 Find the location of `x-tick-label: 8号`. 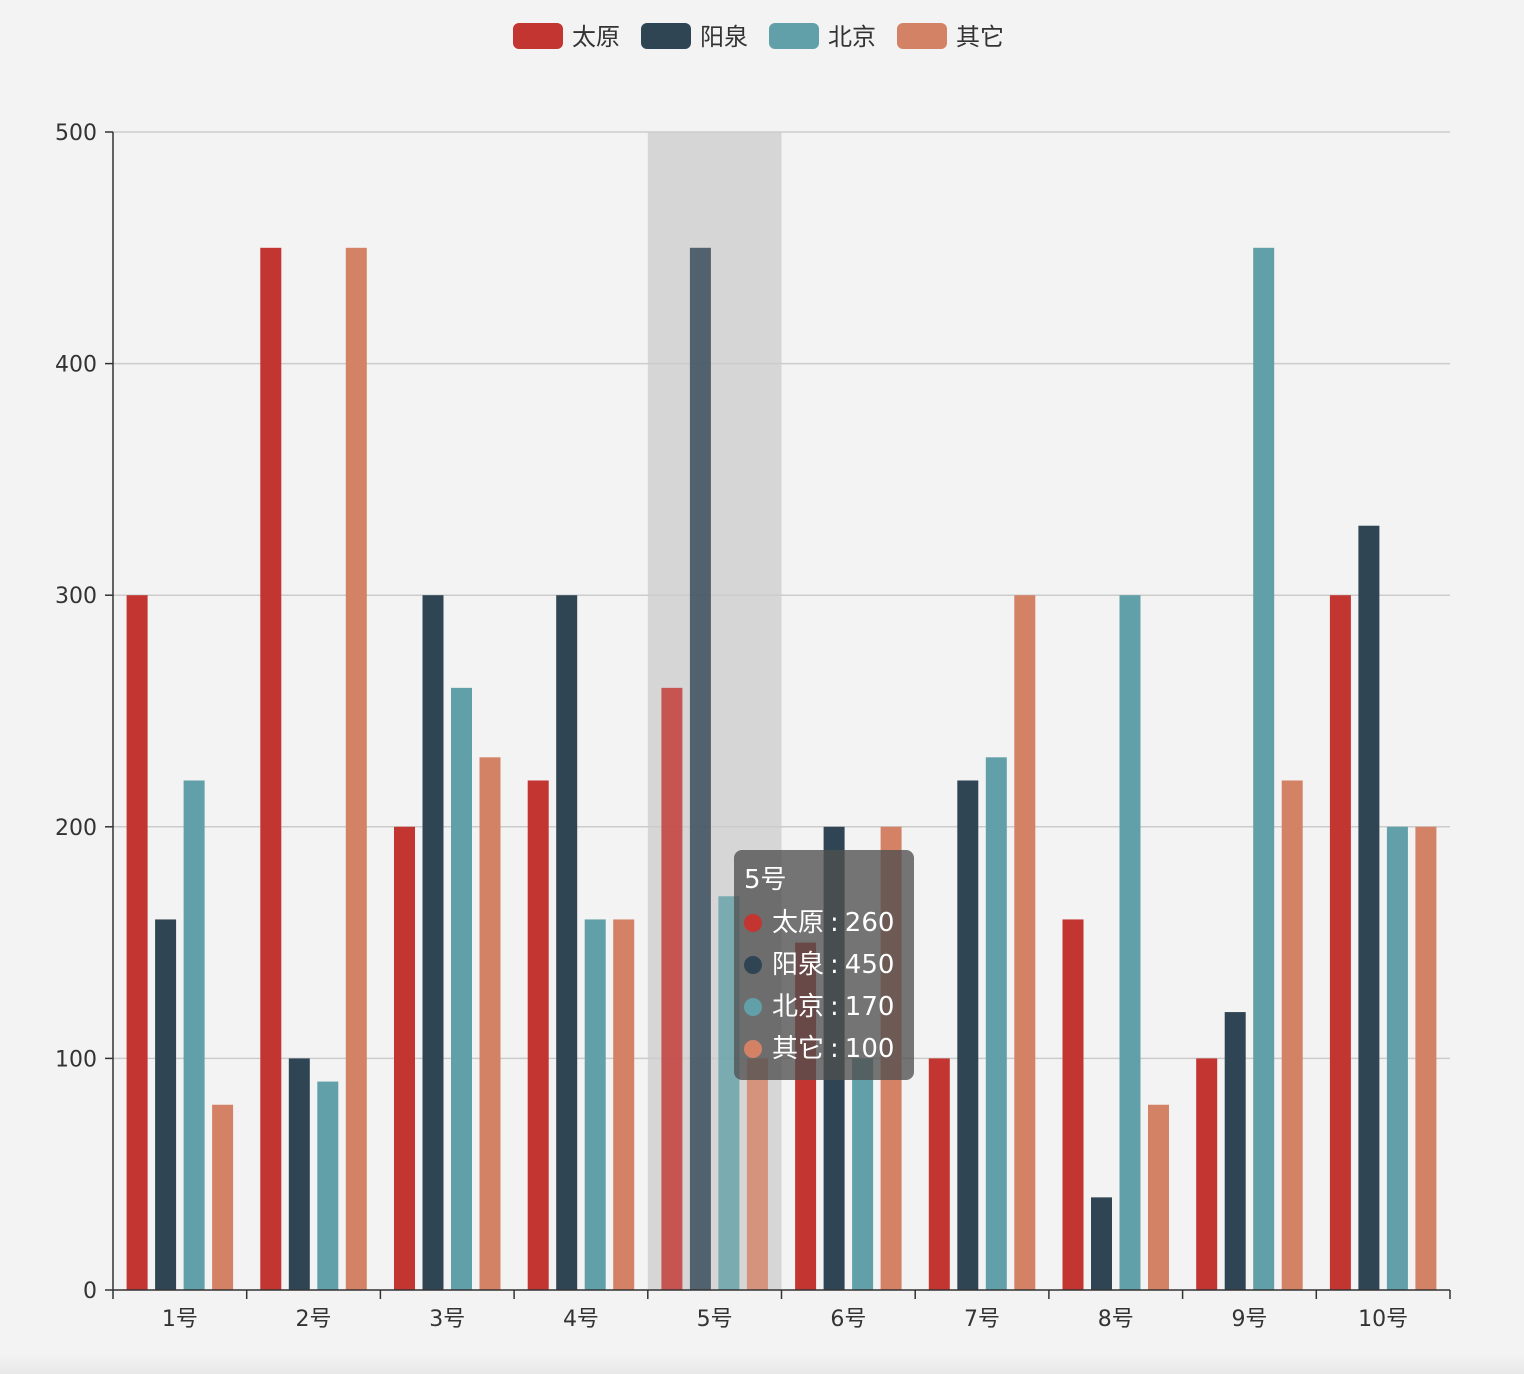

x-tick-label: 8号 is located at coordinates (1116, 1319).